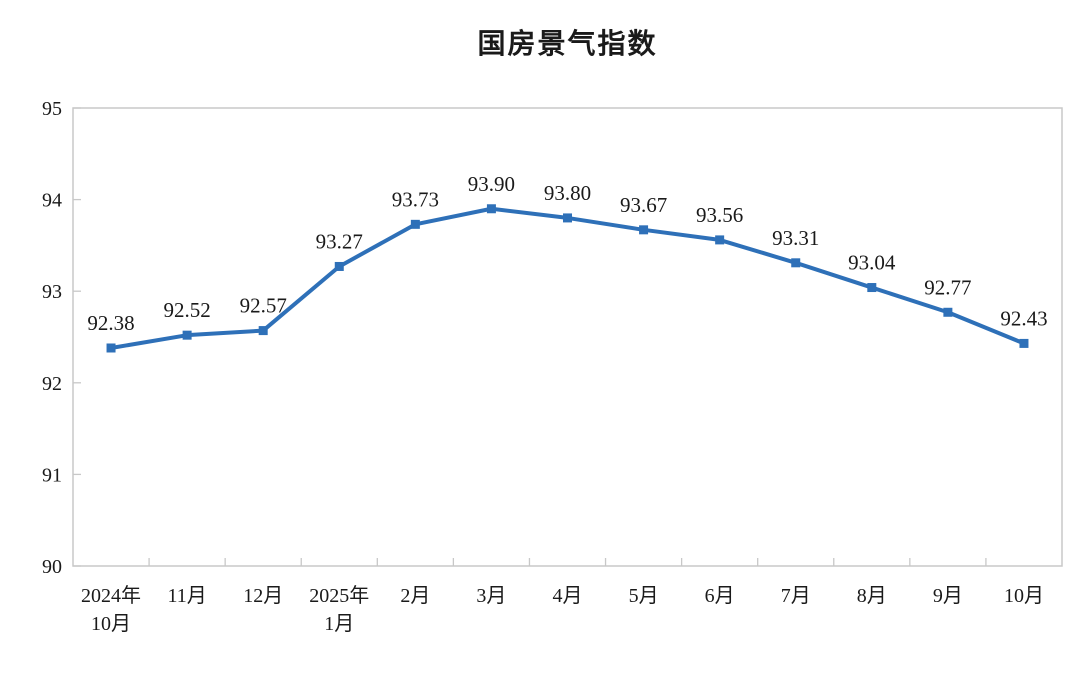 This screenshot has height=688, width=1080. I want to click on data-point-label: 92.43, so click(1023, 318).